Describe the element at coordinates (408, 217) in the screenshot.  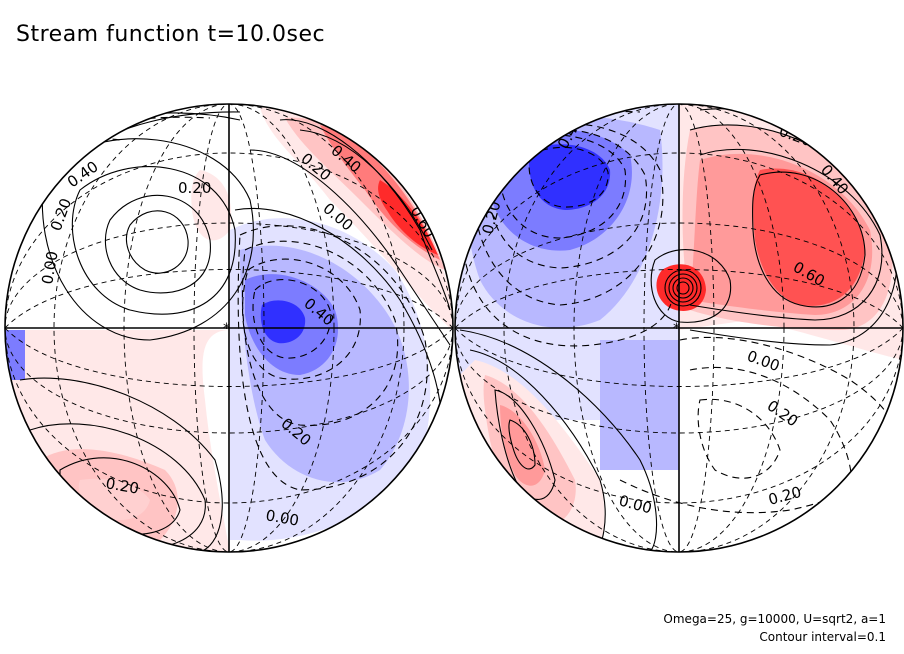
I see `left-red-ne-strong` at that location.